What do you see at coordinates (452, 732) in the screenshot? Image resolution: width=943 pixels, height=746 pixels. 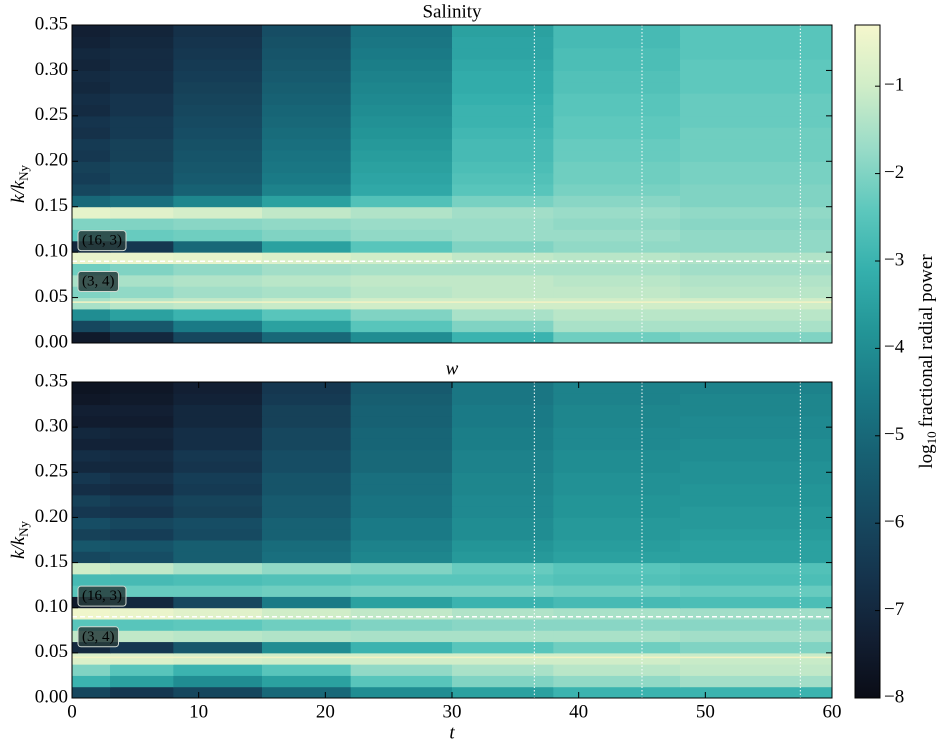 I see `x-axis-label: t` at bounding box center [452, 732].